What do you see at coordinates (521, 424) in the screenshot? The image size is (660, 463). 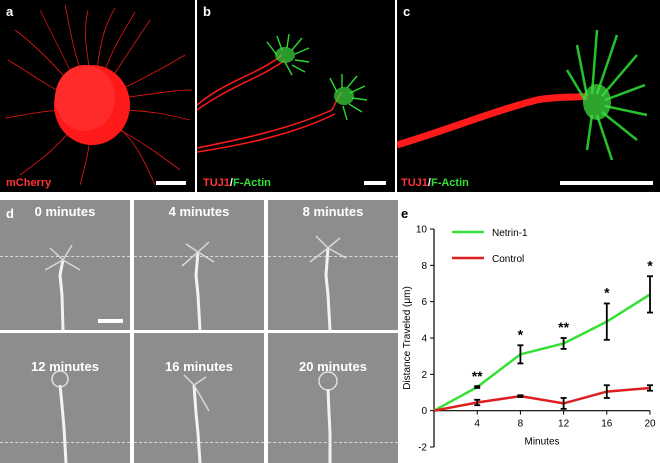 I see `x-tick-label: 8` at bounding box center [521, 424].